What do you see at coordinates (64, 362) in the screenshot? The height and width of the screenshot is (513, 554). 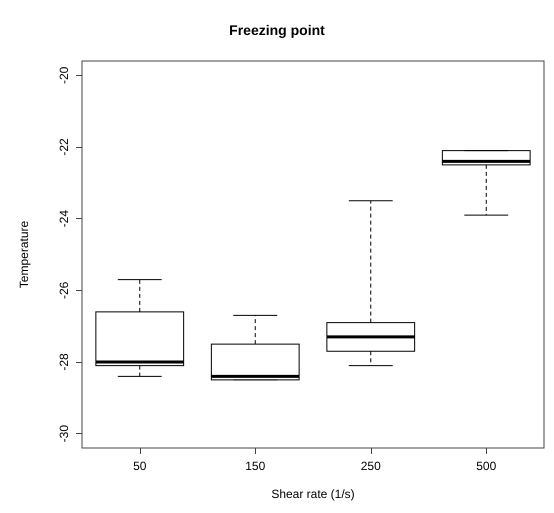 I see `y-tick-label: -28` at bounding box center [64, 362].